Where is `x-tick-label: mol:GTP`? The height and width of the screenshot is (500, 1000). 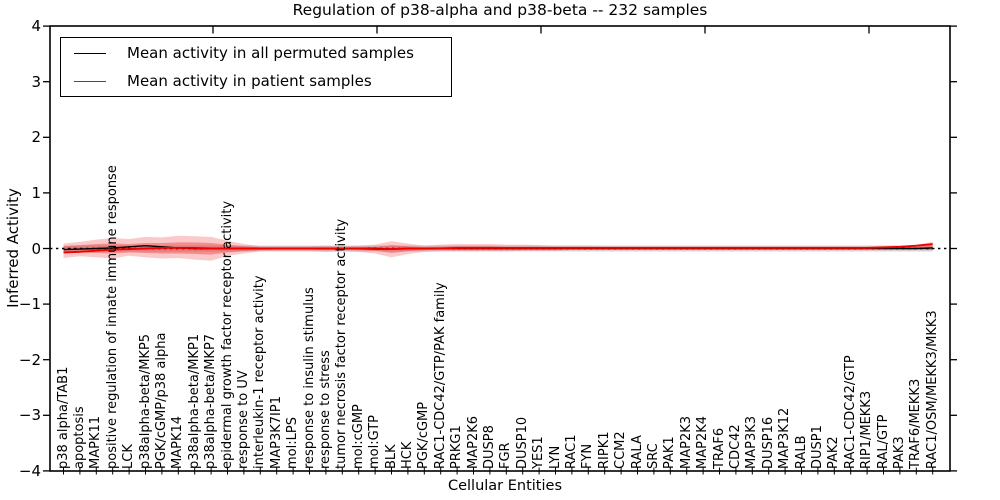
x-tick-label: mol:GTP is located at coordinates (375, 442).